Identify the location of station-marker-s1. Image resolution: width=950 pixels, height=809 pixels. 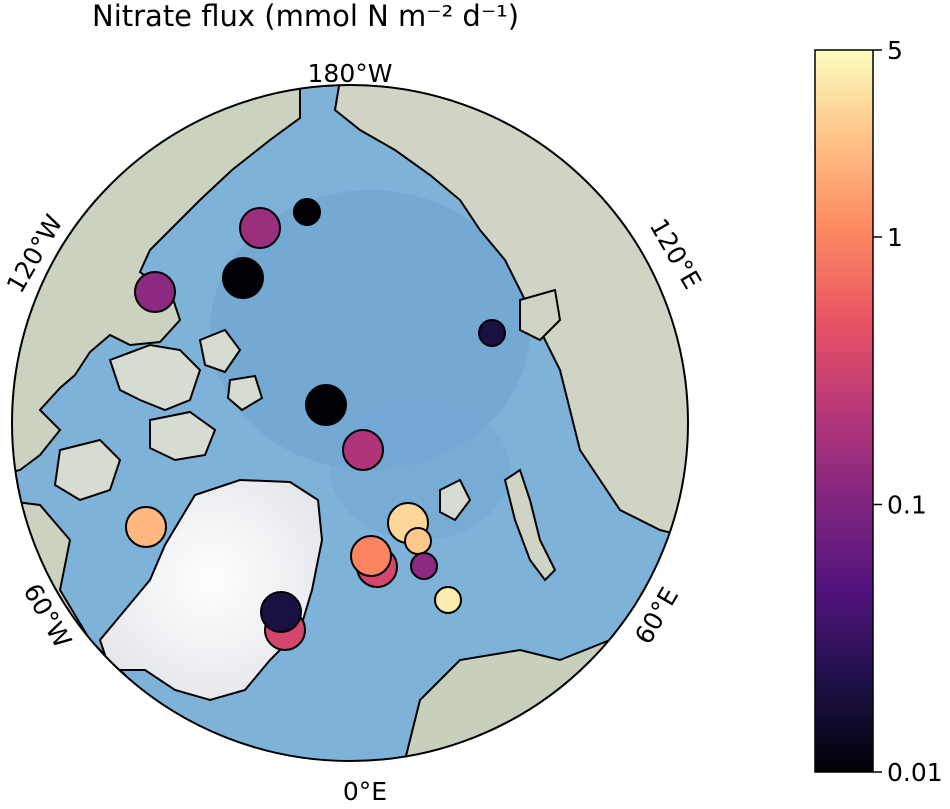
(307, 212).